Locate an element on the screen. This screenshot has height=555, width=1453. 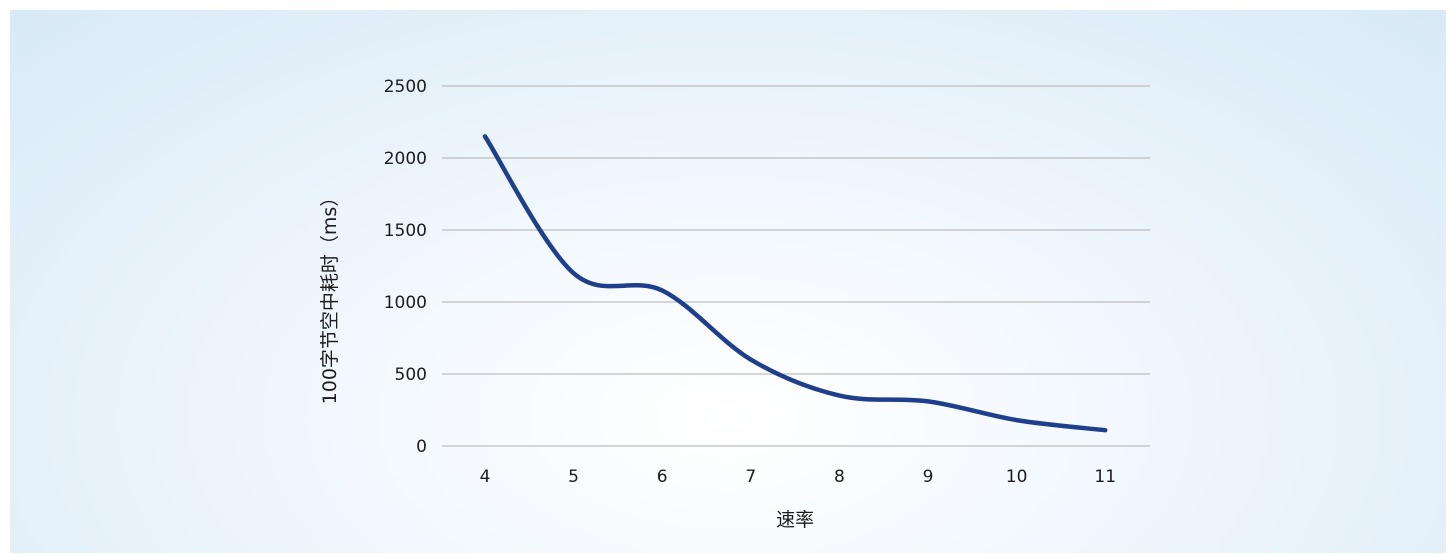
x-tick-label: 10 is located at coordinates (1017, 477).